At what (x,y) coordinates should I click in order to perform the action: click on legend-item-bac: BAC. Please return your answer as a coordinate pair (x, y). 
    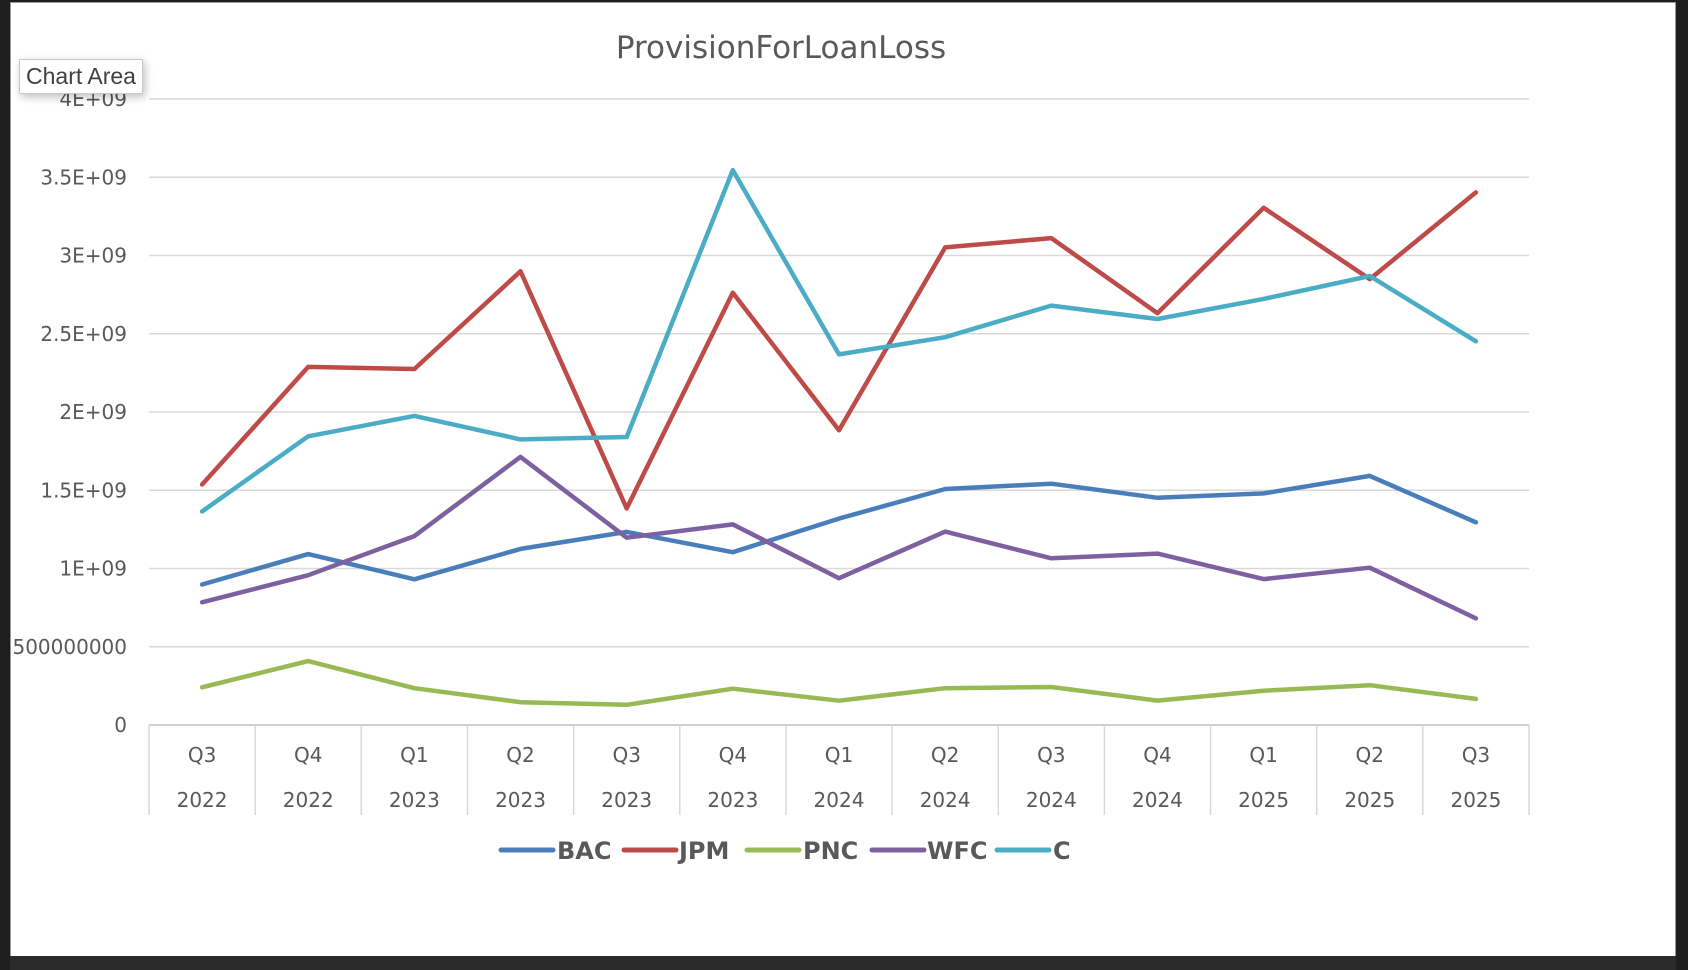
    Looking at the image, I should click on (554, 851).